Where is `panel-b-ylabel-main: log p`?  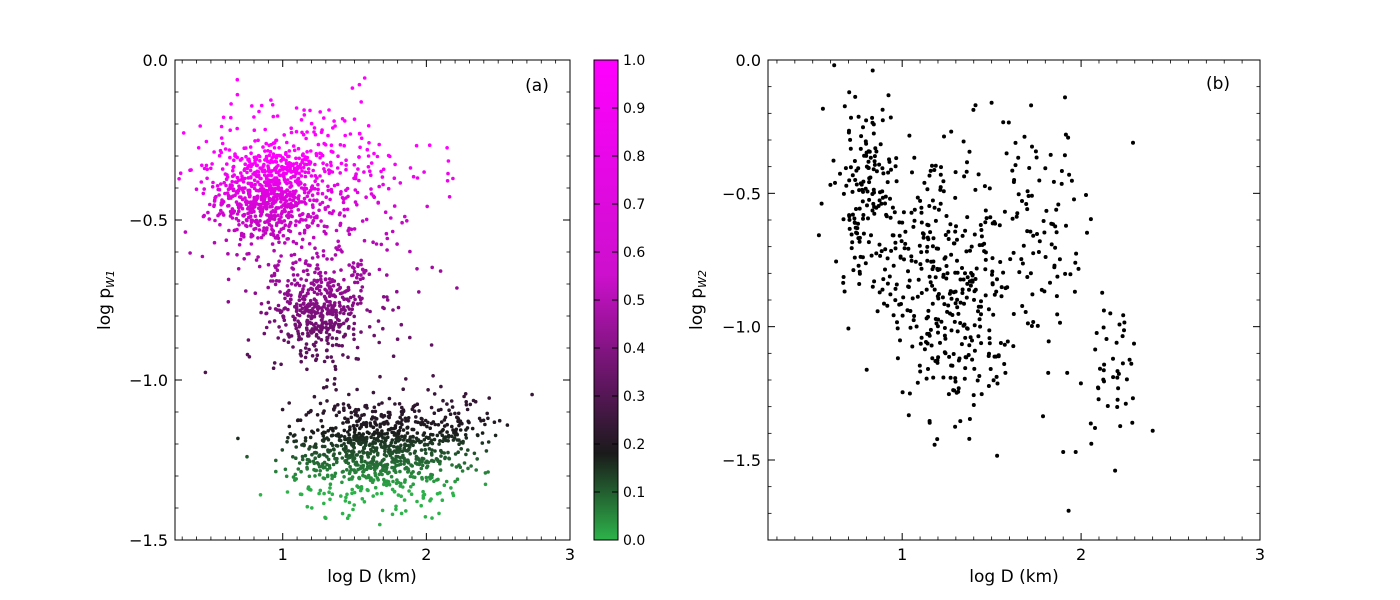 panel-b-ylabel-main: log p is located at coordinates (697, 309).